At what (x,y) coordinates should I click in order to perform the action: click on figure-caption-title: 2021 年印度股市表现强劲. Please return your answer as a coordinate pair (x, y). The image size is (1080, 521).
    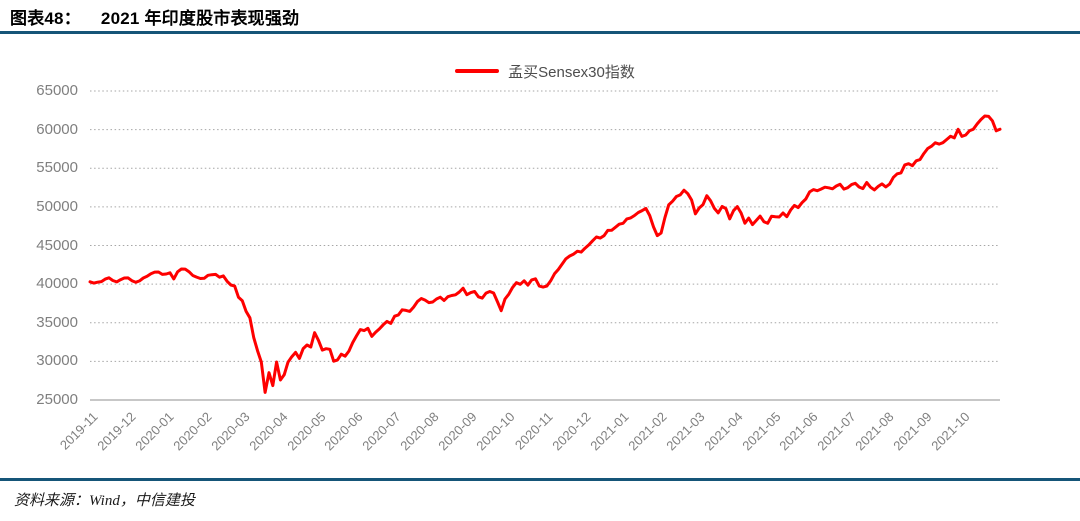
    Looking at the image, I should click on (200, 18).